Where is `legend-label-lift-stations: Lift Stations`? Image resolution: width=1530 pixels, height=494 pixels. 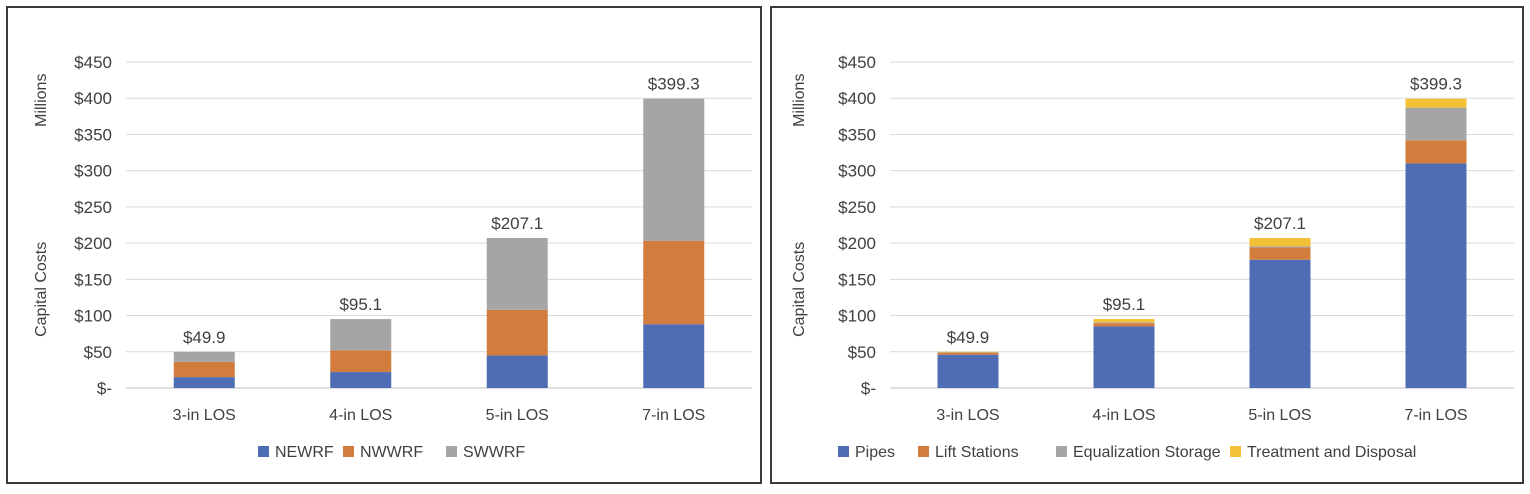
legend-label-lift-stations: Lift Stations is located at coordinates (977, 452).